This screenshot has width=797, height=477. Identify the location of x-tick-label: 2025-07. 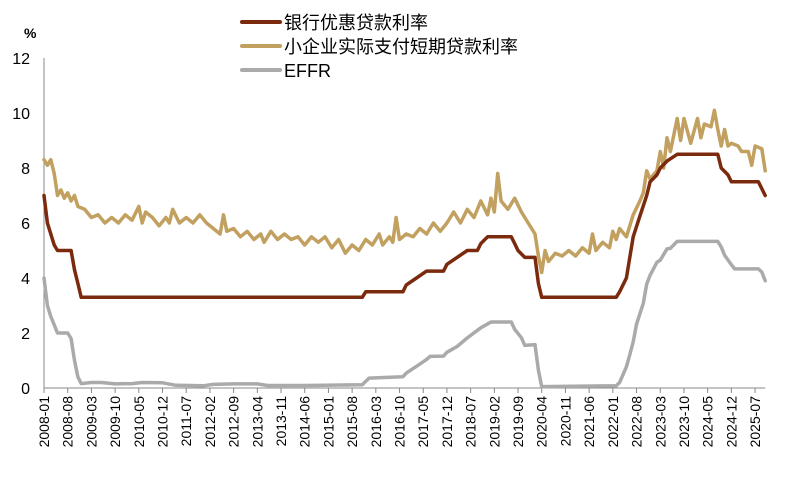
(755, 422).